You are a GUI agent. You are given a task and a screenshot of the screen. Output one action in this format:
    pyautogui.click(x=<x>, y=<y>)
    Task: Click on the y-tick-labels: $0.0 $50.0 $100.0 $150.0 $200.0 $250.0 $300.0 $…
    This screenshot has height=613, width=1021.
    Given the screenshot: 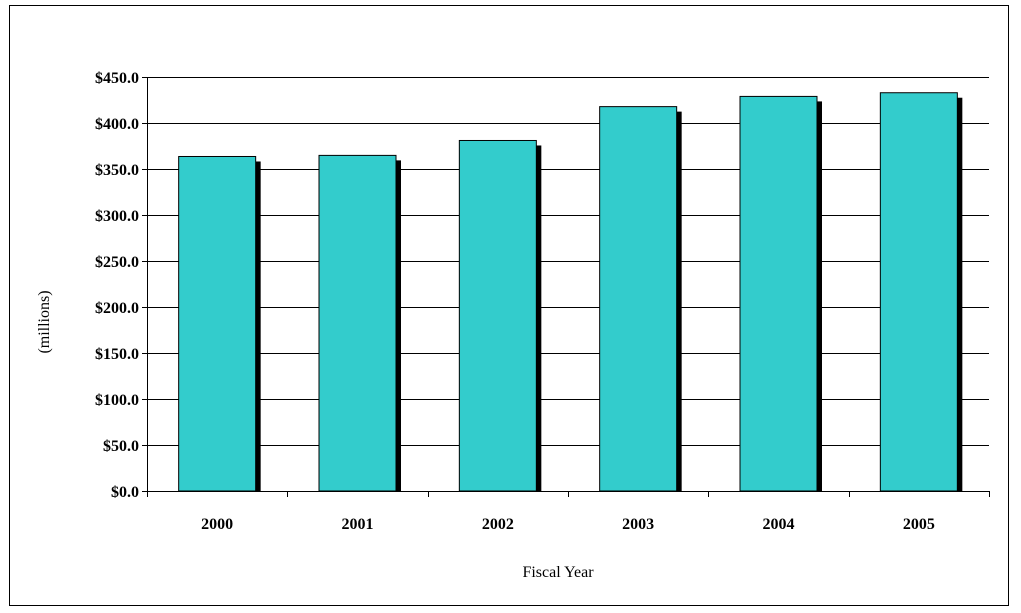 What is the action you would take?
    pyautogui.click(x=117, y=285)
    